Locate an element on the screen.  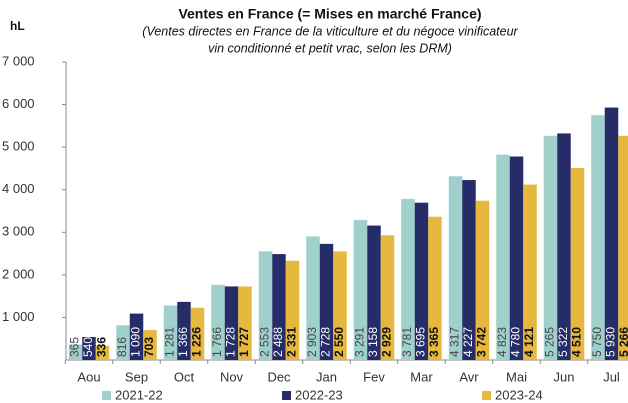
data-label: 540 is located at coordinates (88, 347).